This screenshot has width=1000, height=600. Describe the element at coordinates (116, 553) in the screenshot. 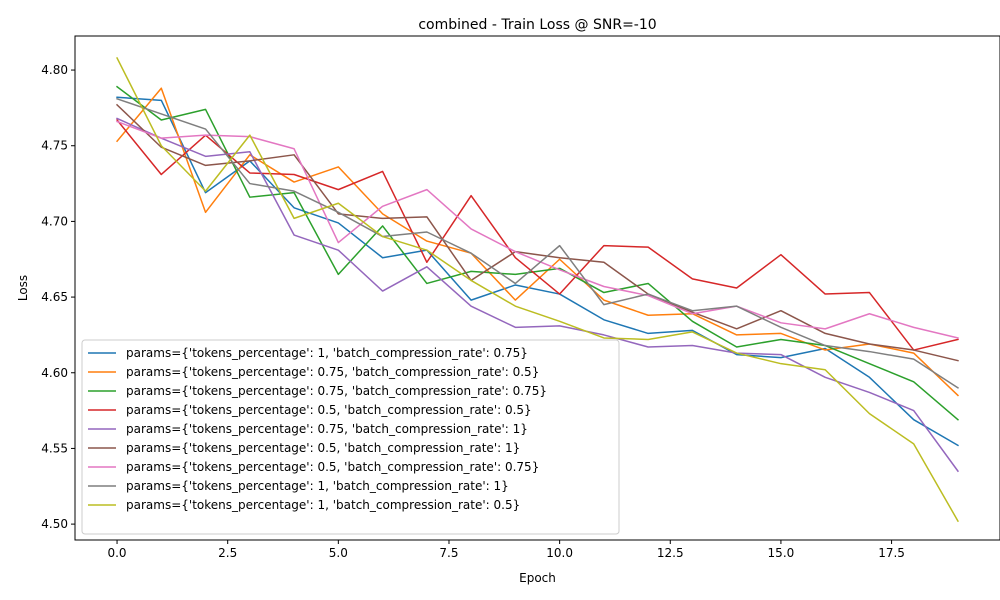

I see `x-tick-label: 0.0` at that location.